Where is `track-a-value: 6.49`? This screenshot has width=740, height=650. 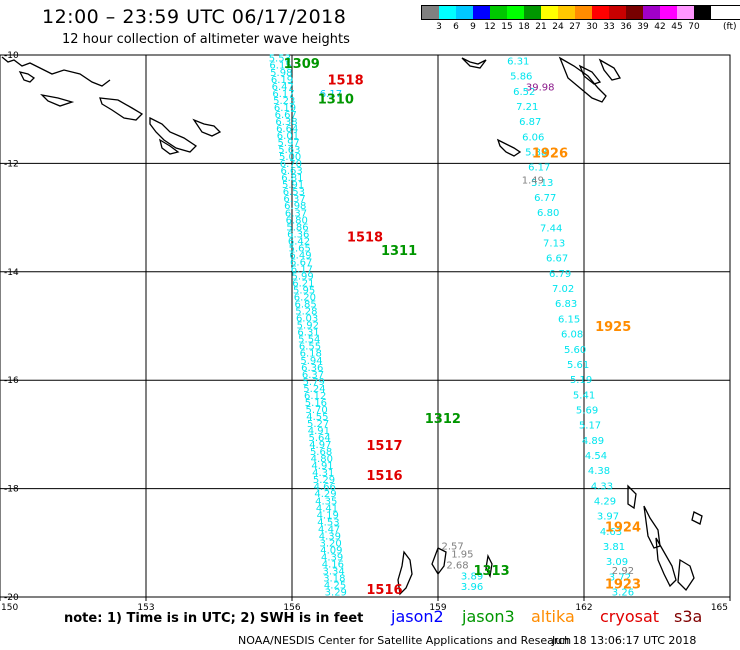 track-a-value: 6.49 is located at coordinates (300, 255).